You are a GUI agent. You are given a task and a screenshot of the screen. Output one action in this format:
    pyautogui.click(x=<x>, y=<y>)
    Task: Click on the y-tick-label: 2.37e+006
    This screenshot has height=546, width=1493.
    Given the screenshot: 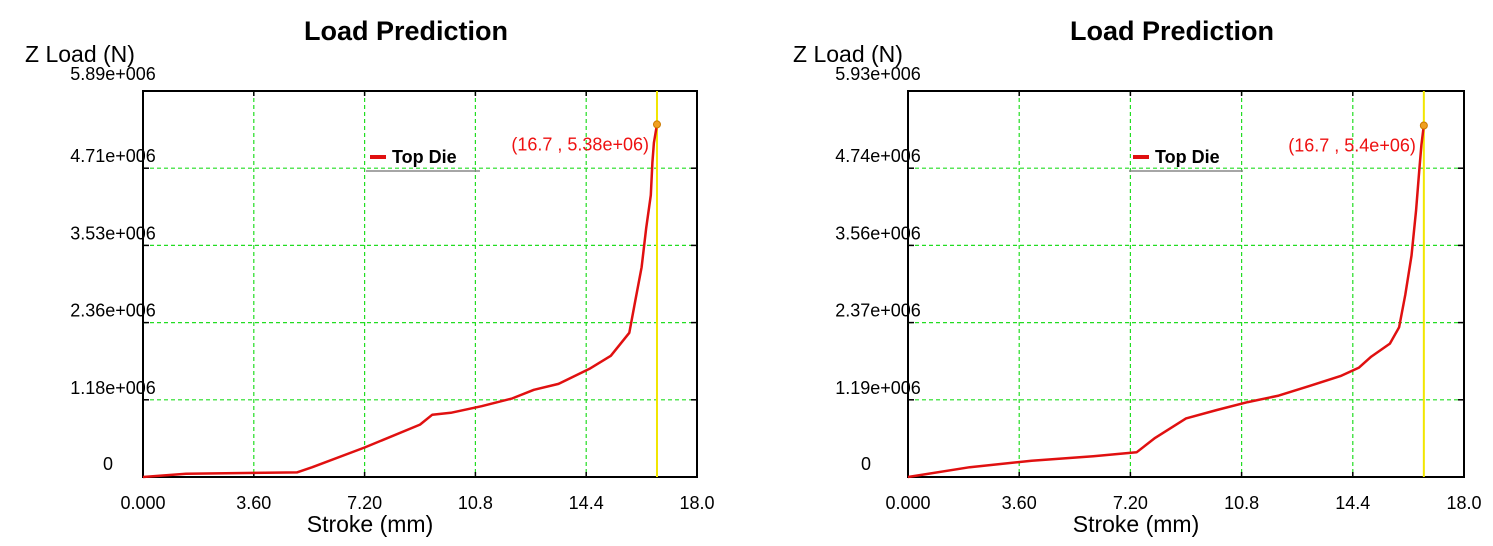 What is the action you would take?
    pyautogui.click(x=878, y=311)
    